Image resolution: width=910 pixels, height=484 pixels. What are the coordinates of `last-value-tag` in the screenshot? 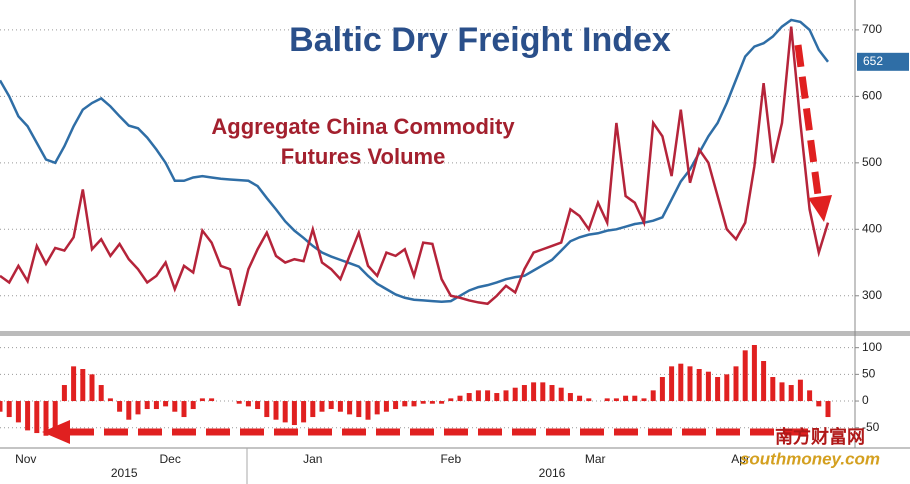 It's located at (883, 61).